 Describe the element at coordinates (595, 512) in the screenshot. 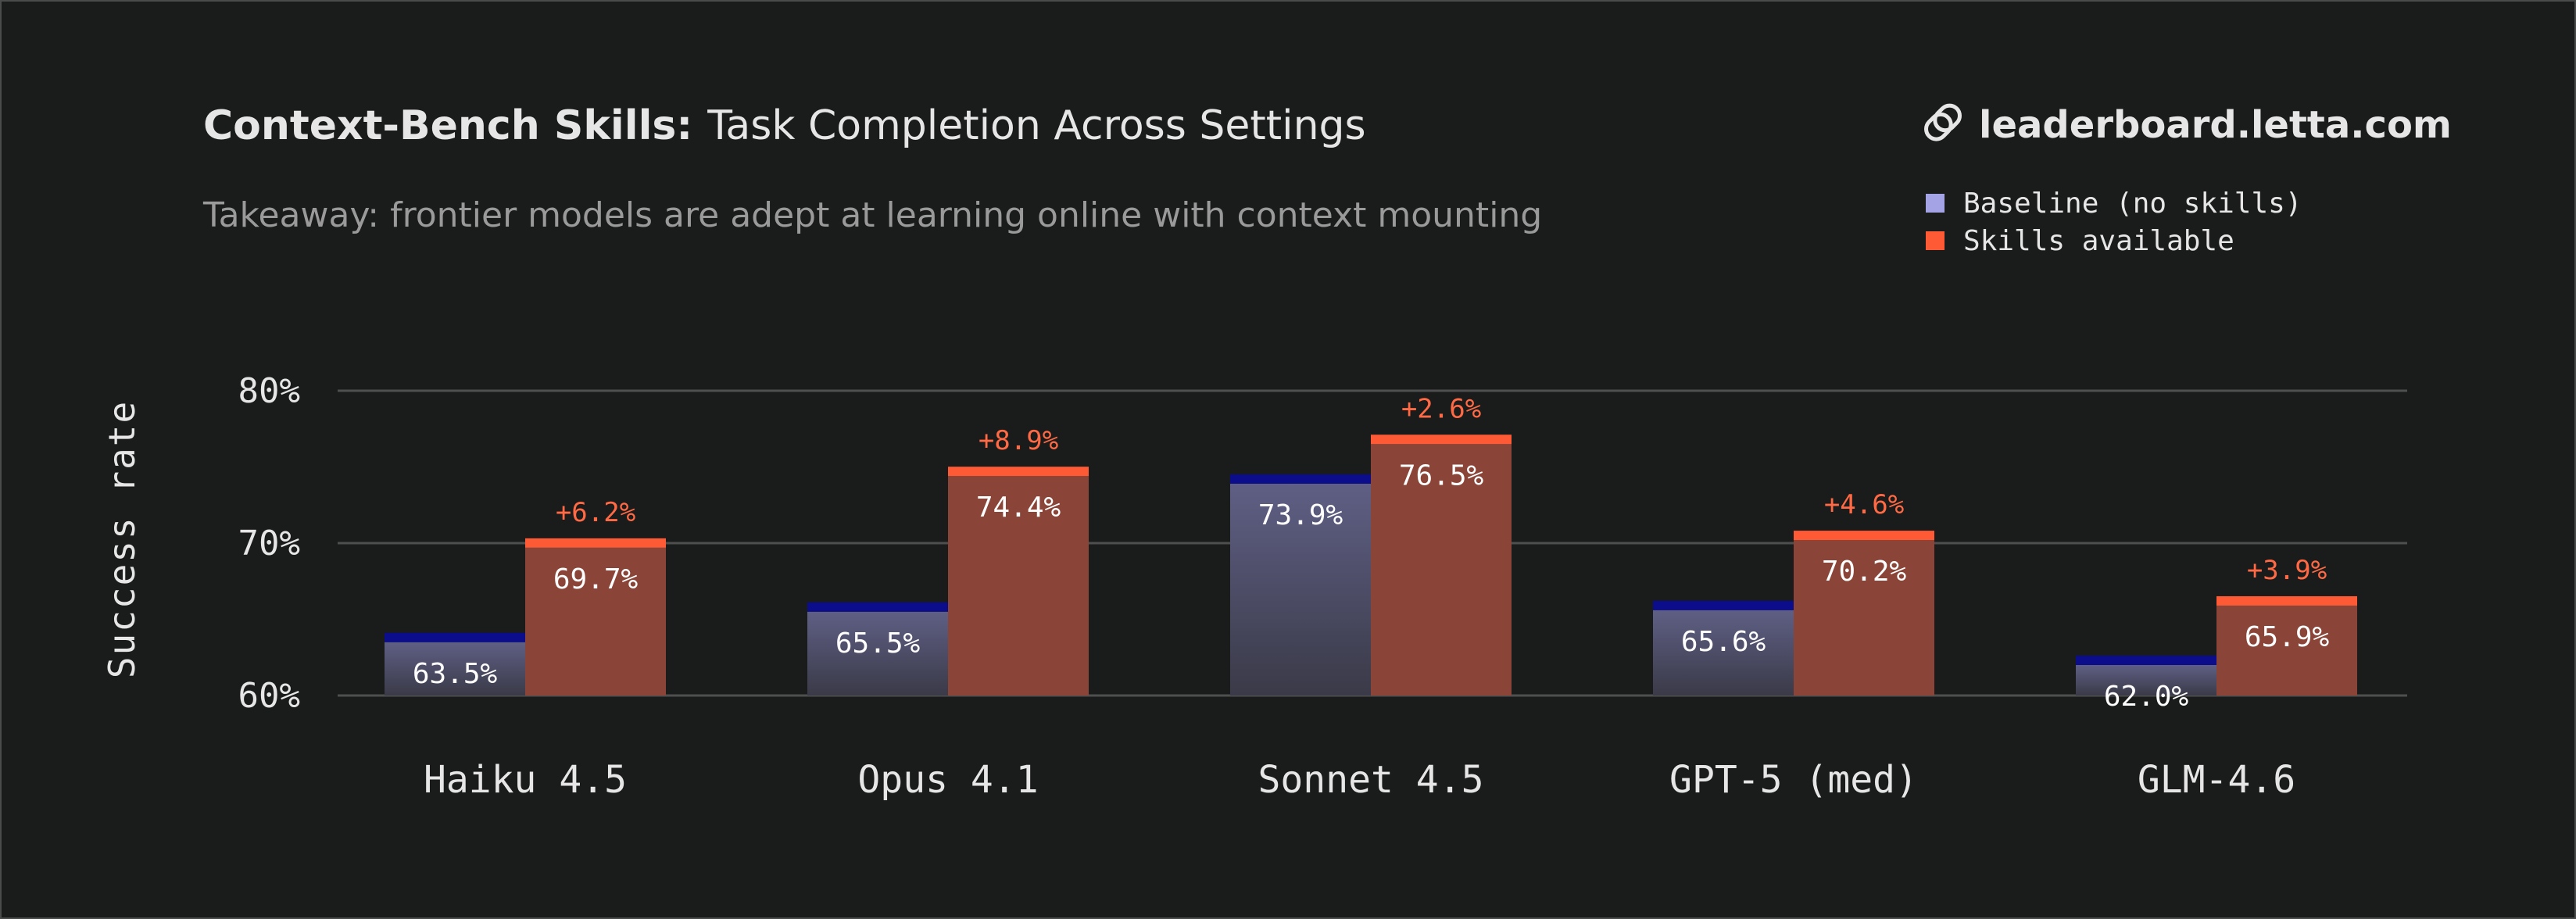

I see `delta-annotation: +6.2%` at that location.